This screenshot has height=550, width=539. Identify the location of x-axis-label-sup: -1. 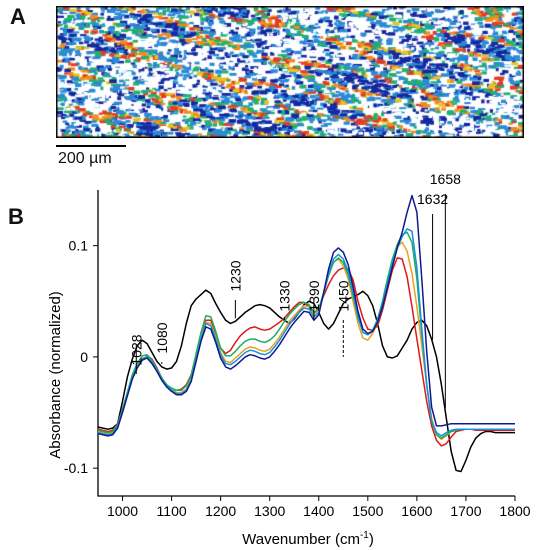
(364, 535).